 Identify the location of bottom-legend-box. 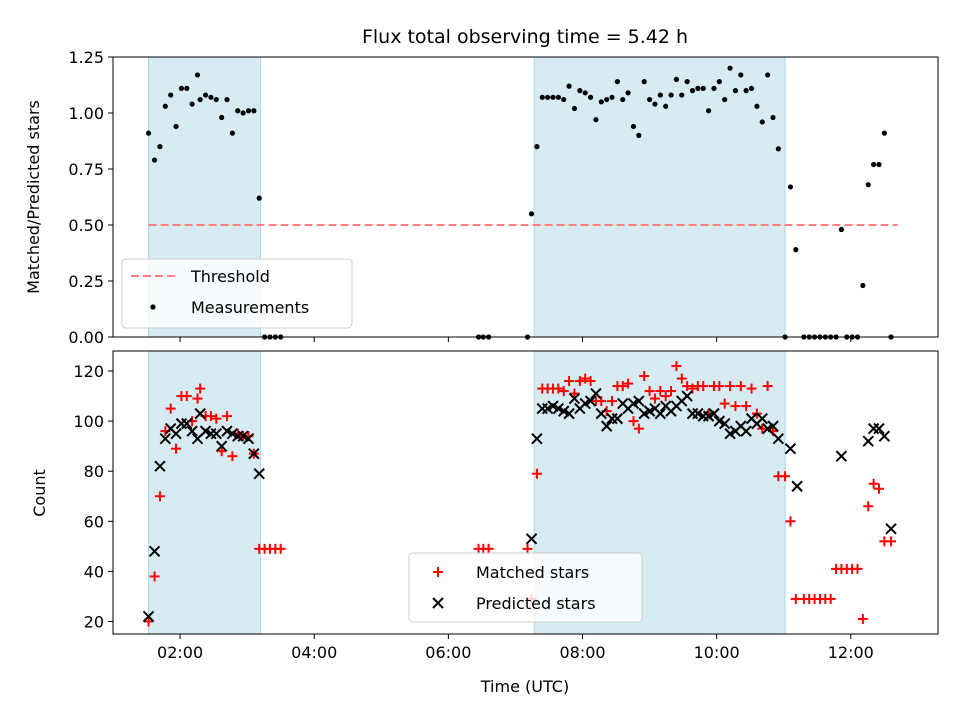
(525, 587).